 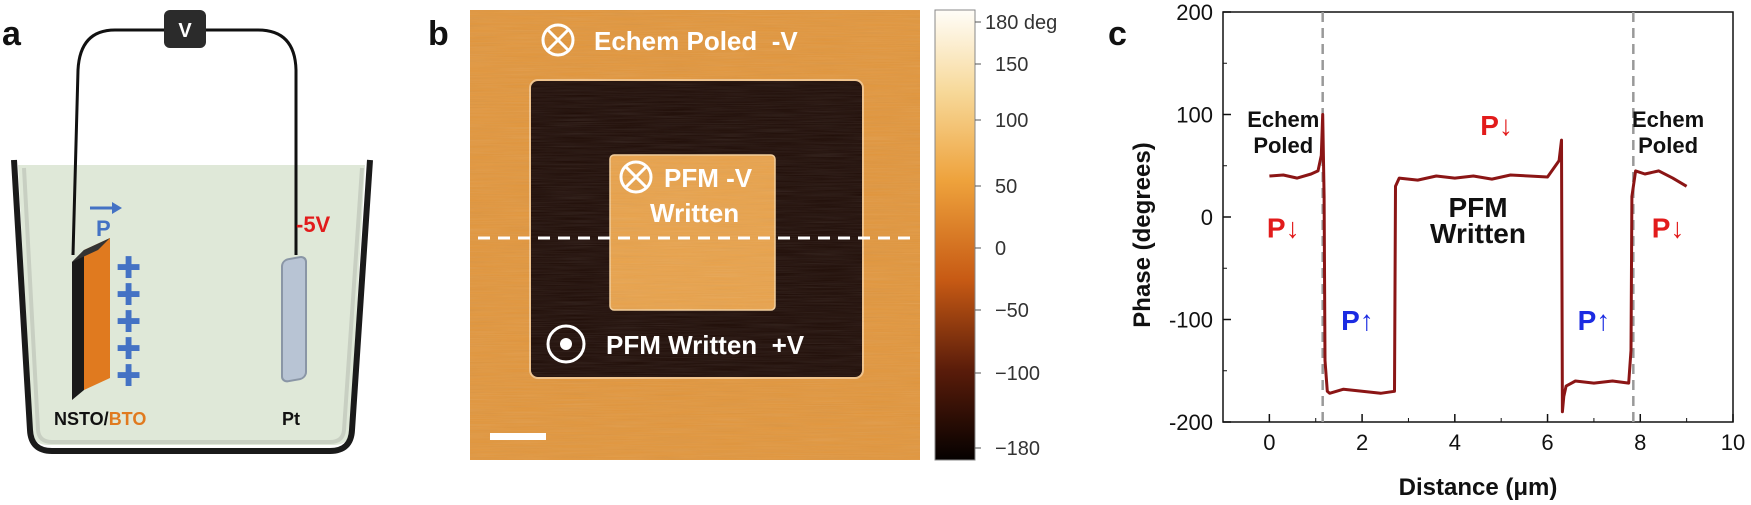 I want to click on right-electrode-label: Pt, so click(x=291, y=419).